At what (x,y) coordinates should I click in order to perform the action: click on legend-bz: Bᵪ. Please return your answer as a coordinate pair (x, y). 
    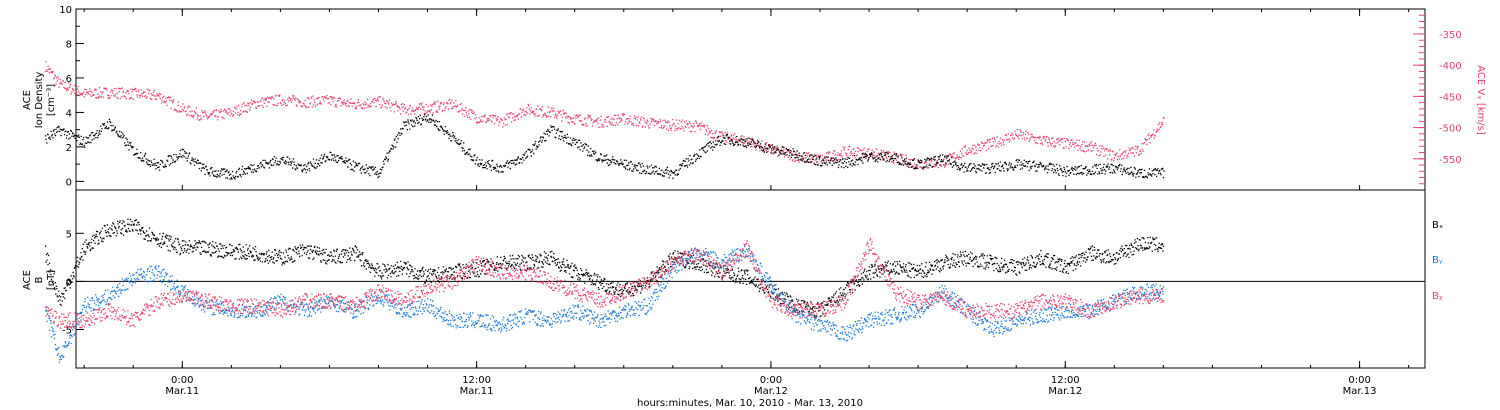
    Looking at the image, I should click on (1437, 296).